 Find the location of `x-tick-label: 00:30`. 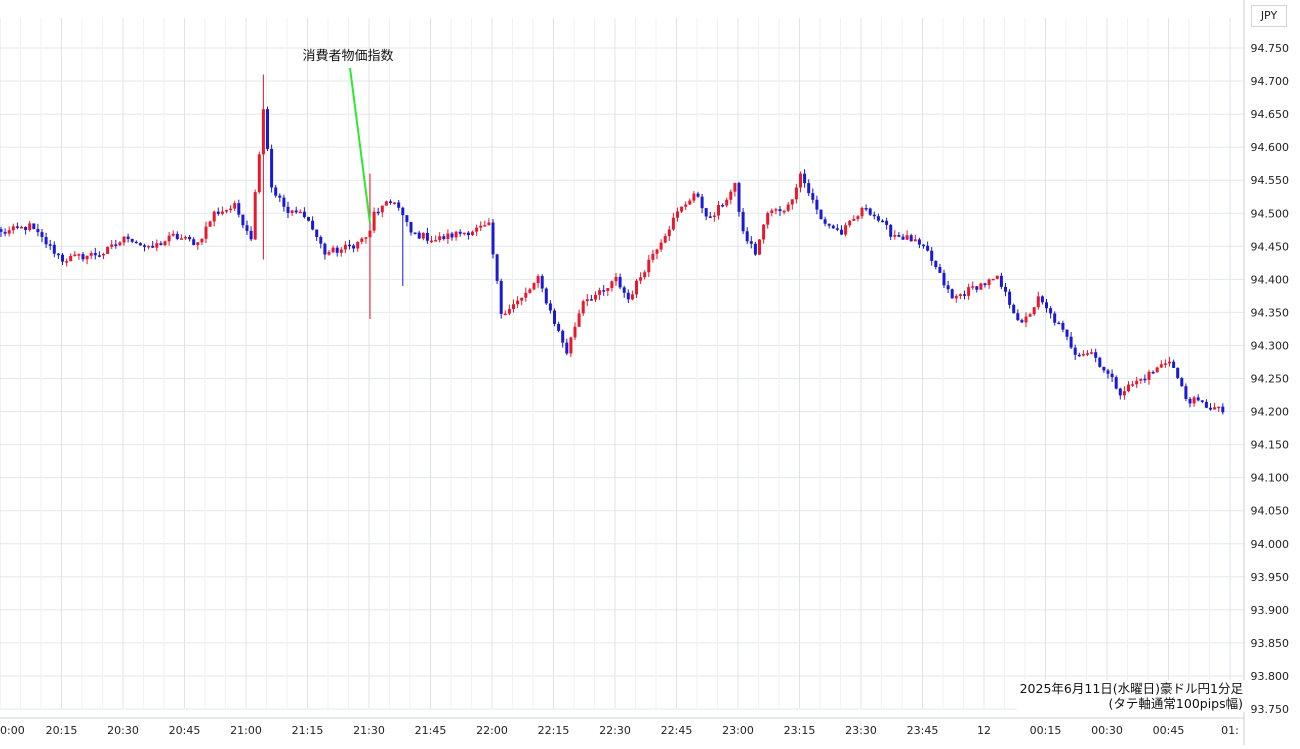

x-tick-label: 00:30 is located at coordinates (1107, 730).